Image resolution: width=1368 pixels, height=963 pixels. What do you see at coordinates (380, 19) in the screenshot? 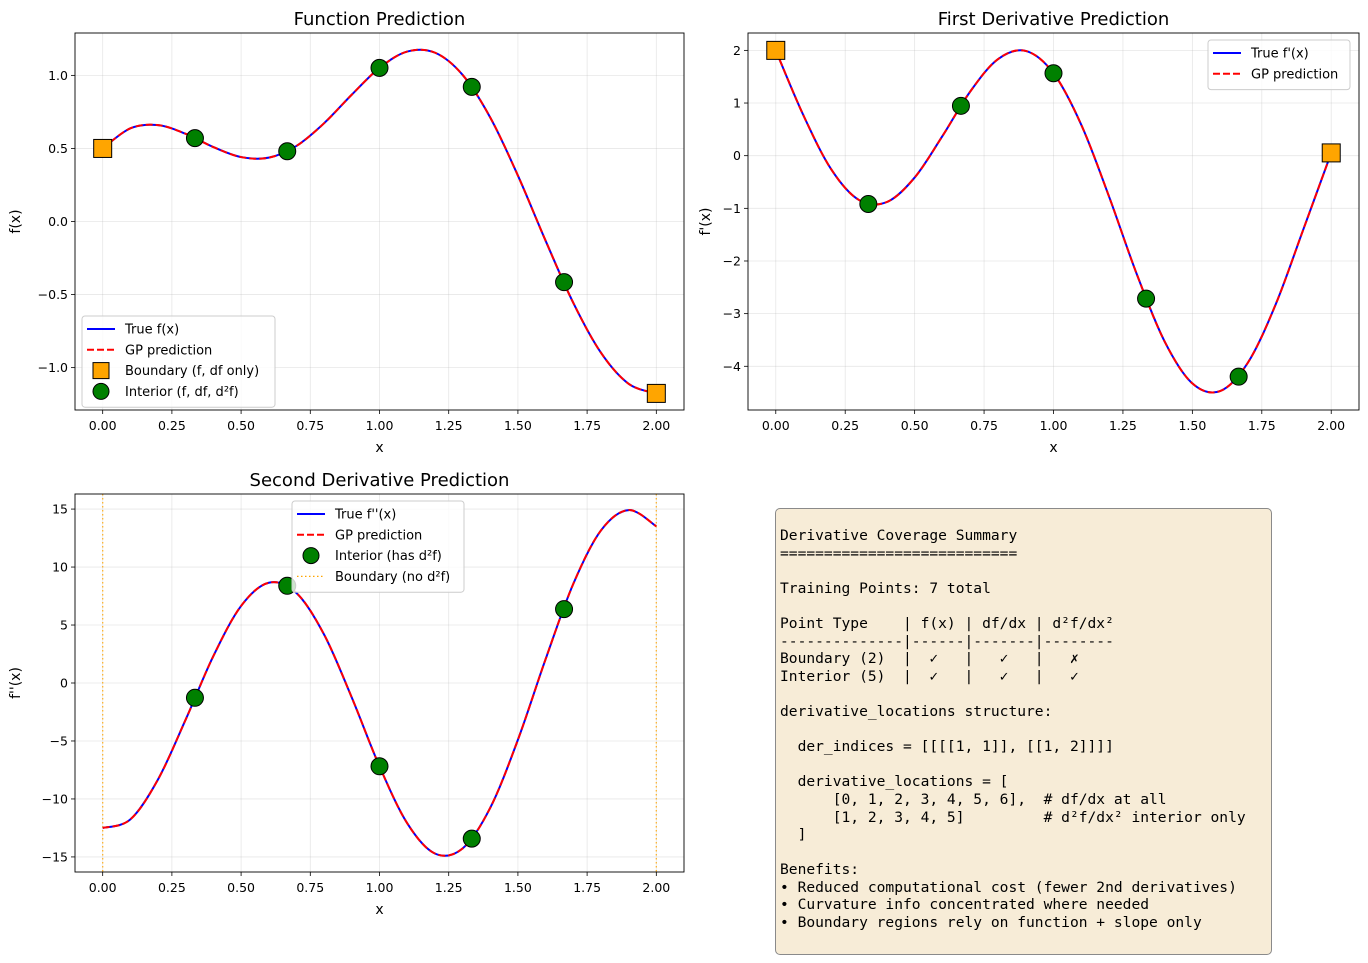
I see `chart-title: Function Prediction` at bounding box center [380, 19].